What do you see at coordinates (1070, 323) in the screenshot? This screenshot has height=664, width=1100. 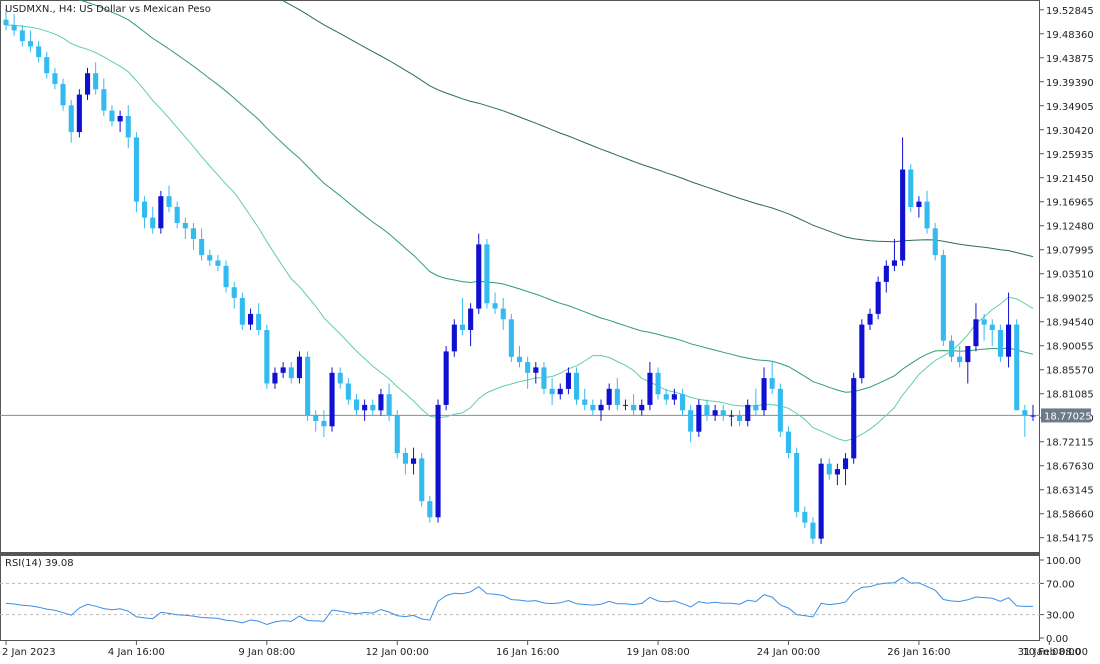 I see `price-axis-label: 18.94540` at bounding box center [1070, 323].